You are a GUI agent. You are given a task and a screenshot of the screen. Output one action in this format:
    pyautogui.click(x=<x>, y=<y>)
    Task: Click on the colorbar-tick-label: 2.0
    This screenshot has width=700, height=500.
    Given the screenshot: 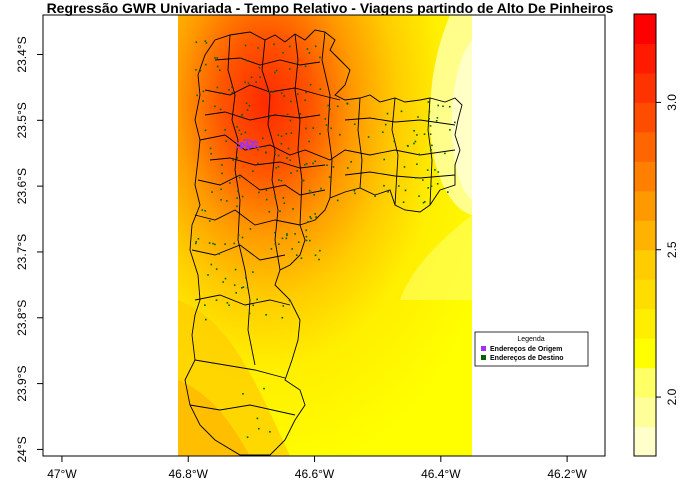 What is the action you would take?
    pyautogui.click(x=672, y=396)
    